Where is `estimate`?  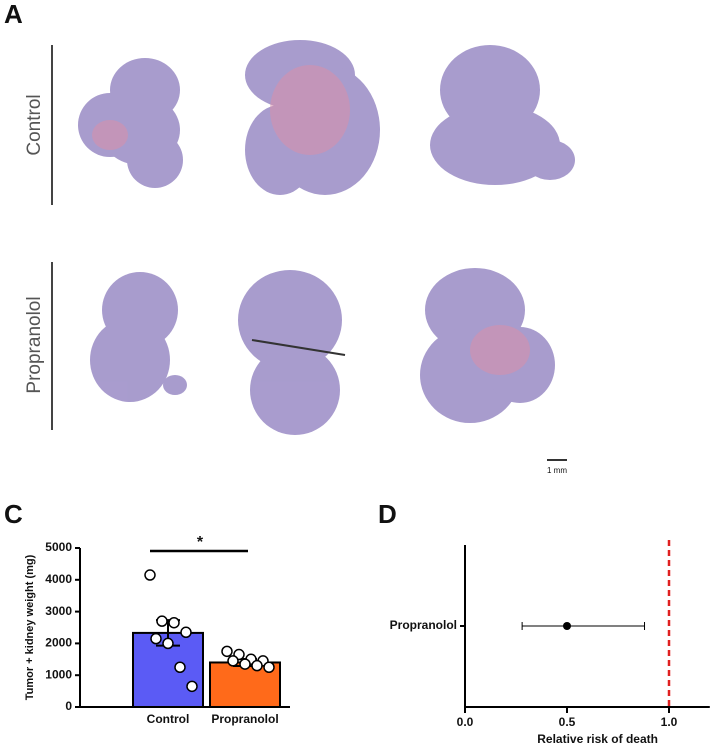 estimate is located at coordinates (567, 626).